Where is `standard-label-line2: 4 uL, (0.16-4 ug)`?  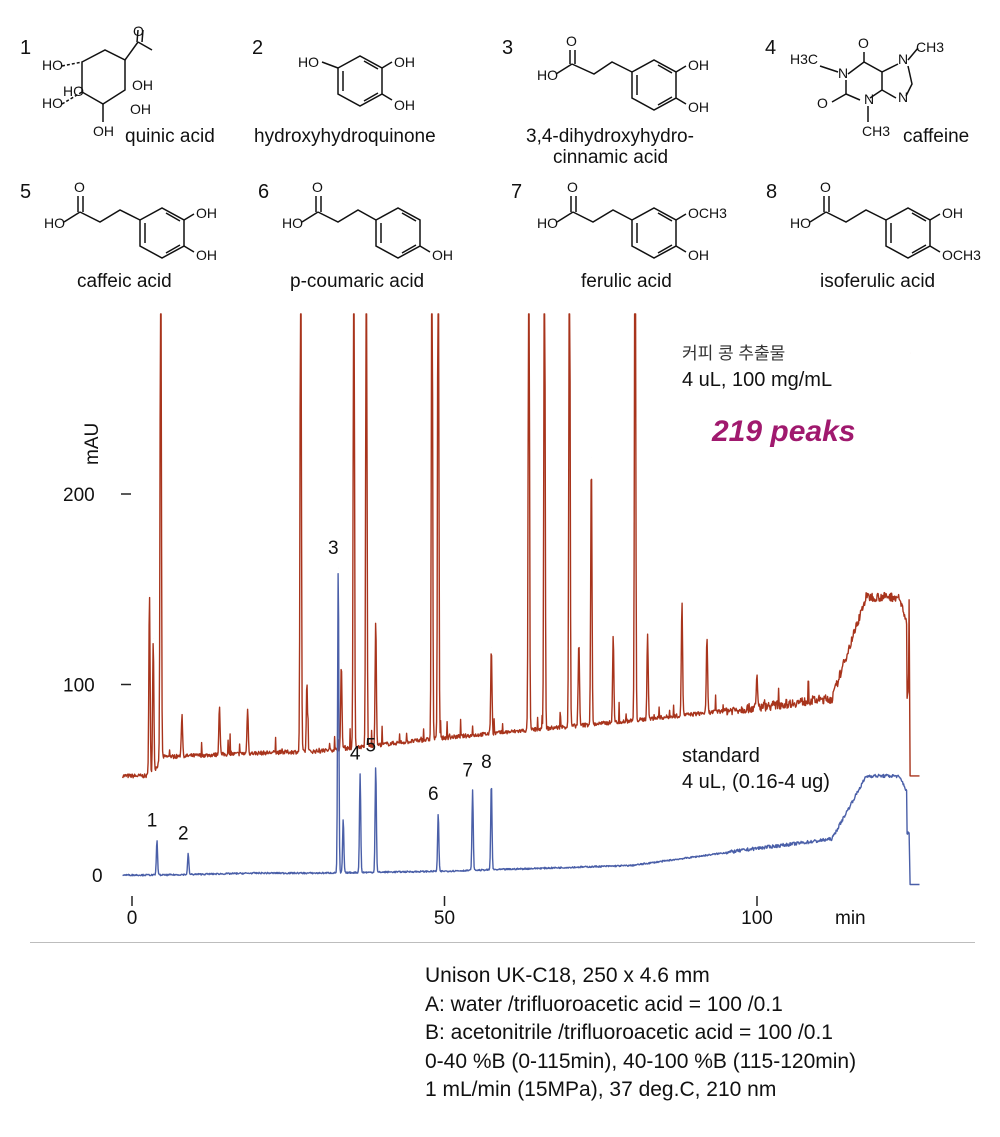
standard-label-line2: 4 uL, (0.16-4 ug) is located at coordinates (756, 782).